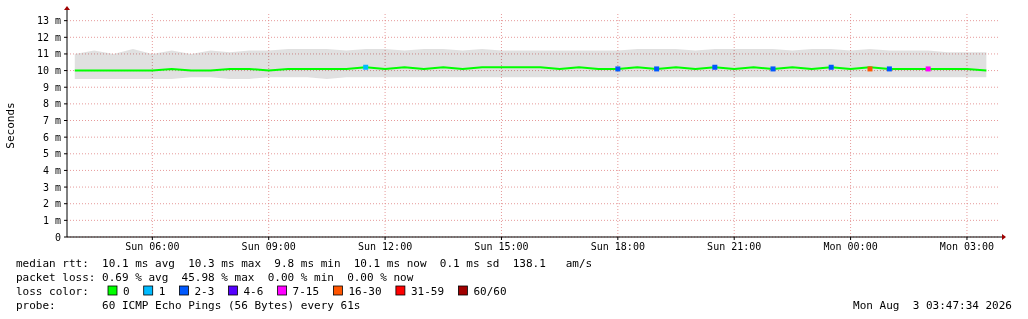 The height and width of the screenshot is (319, 1028). I want to click on legend-label: 4-6, so click(253, 291).